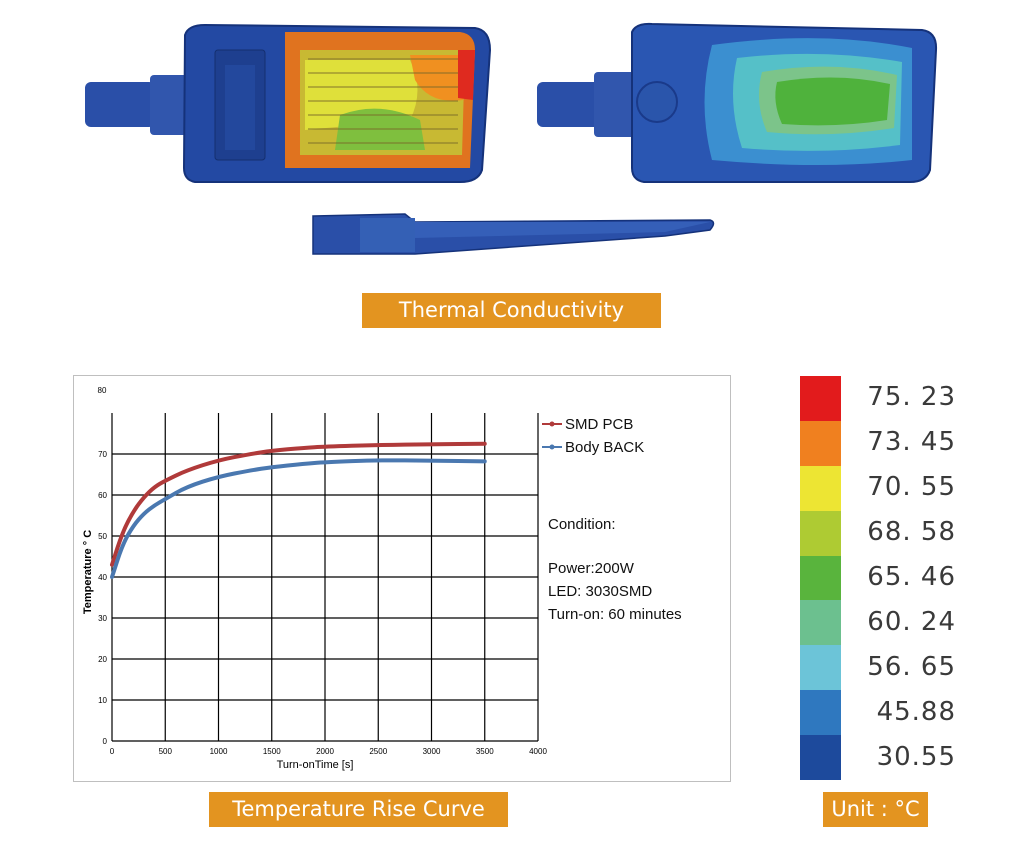 Image resolution: width=1024 pixels, height=850 pixels. Describe the element at coordinates (875, 809) in the screenshot. I see `unit-banner: Unit : °C` at that location.